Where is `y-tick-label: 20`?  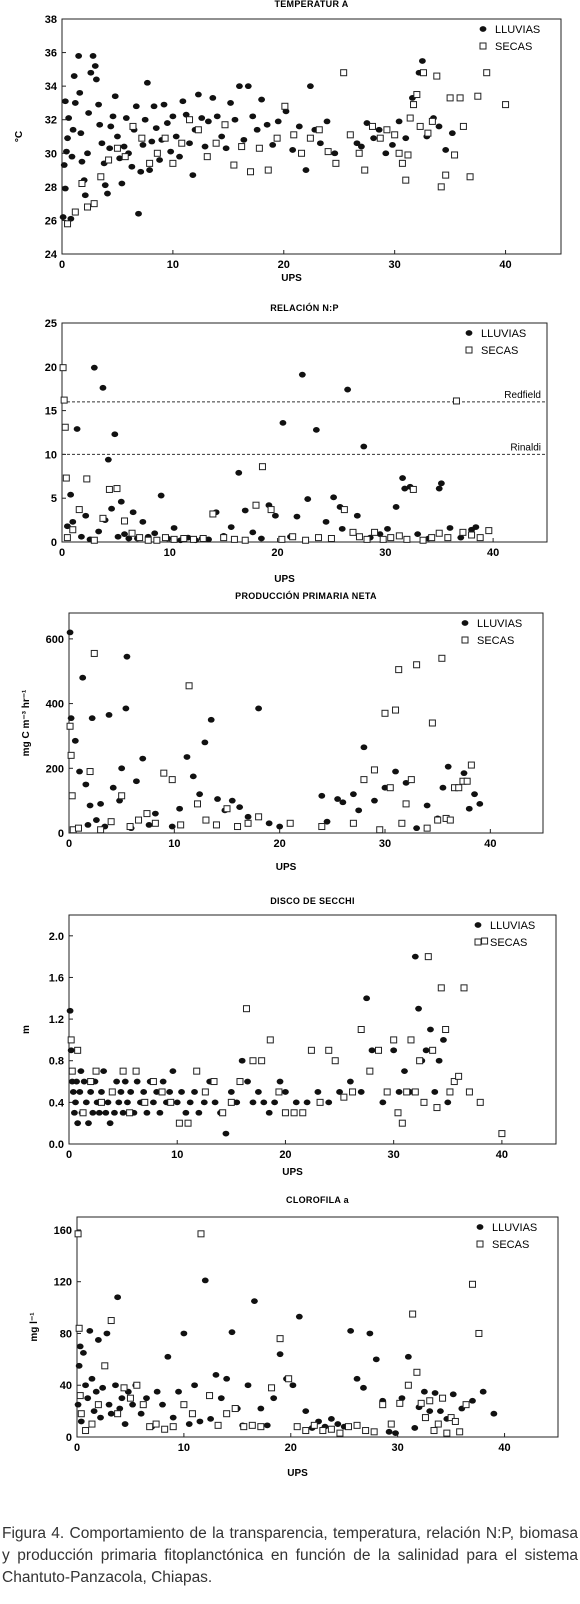
y-tick-label: 20 is located at coordinates (51, 368).